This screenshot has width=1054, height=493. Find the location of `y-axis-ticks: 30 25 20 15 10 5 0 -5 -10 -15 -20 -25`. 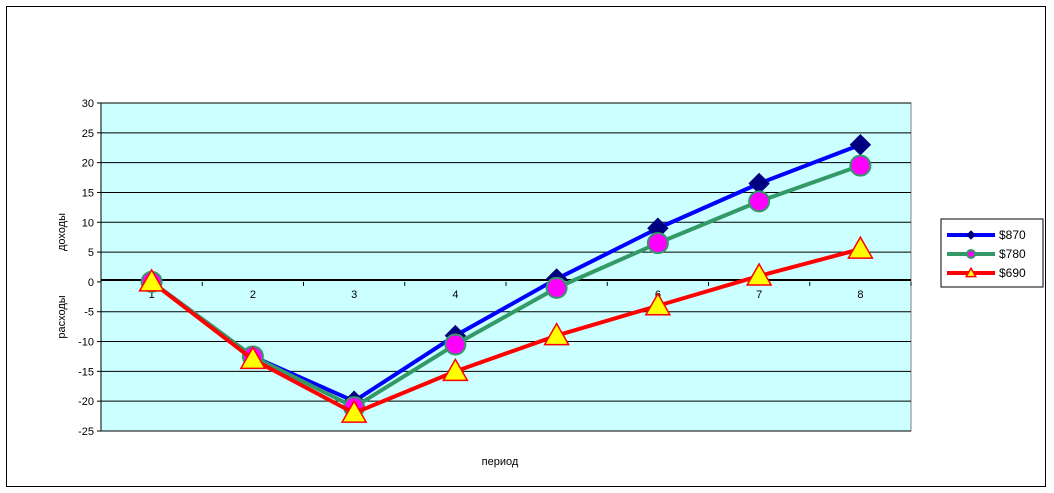

y-axis-ticks: 30 25 20 15 10 5 0 -5 -10 -15 -20 -25 is located at coordinates (89, 268).